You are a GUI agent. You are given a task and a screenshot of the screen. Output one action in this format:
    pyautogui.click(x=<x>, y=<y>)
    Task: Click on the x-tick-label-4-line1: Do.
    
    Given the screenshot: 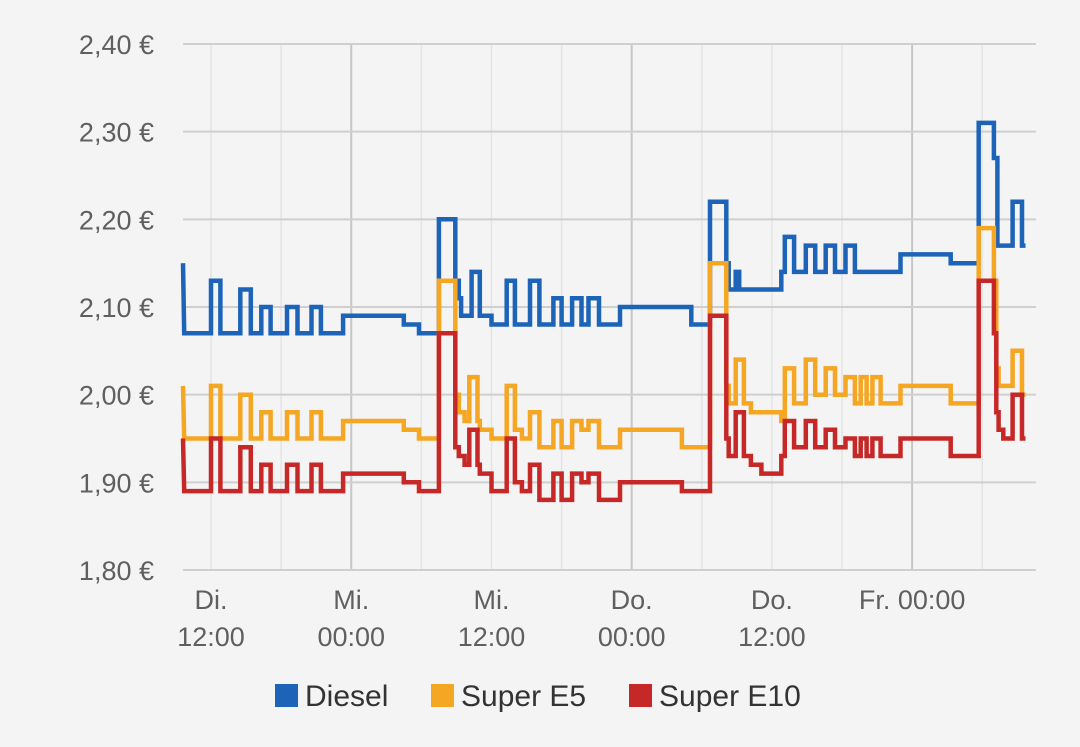 What is the action you would take?
    pyautogui.click(x=772, y=600)
    